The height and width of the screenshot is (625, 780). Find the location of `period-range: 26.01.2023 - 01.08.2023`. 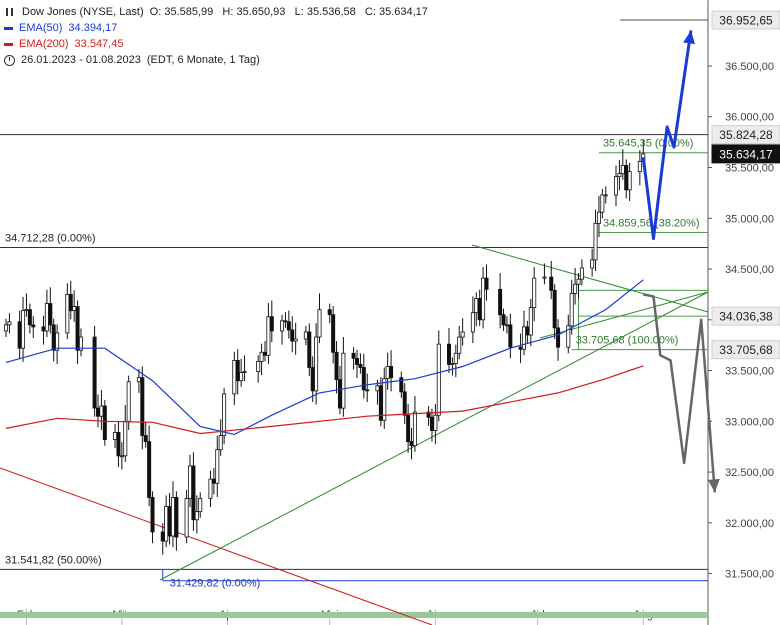

period-range: 26.01.2023 - 01.08.2023 is located at coordinates (81, 60).